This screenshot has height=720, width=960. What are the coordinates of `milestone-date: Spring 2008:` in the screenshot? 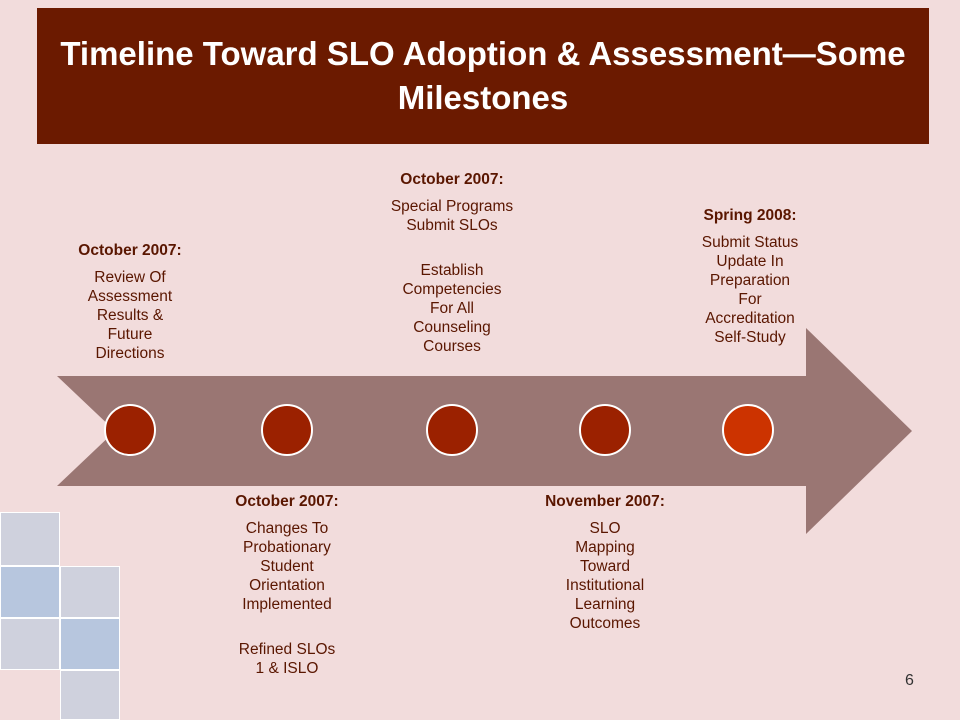 It's located at (750, 215).